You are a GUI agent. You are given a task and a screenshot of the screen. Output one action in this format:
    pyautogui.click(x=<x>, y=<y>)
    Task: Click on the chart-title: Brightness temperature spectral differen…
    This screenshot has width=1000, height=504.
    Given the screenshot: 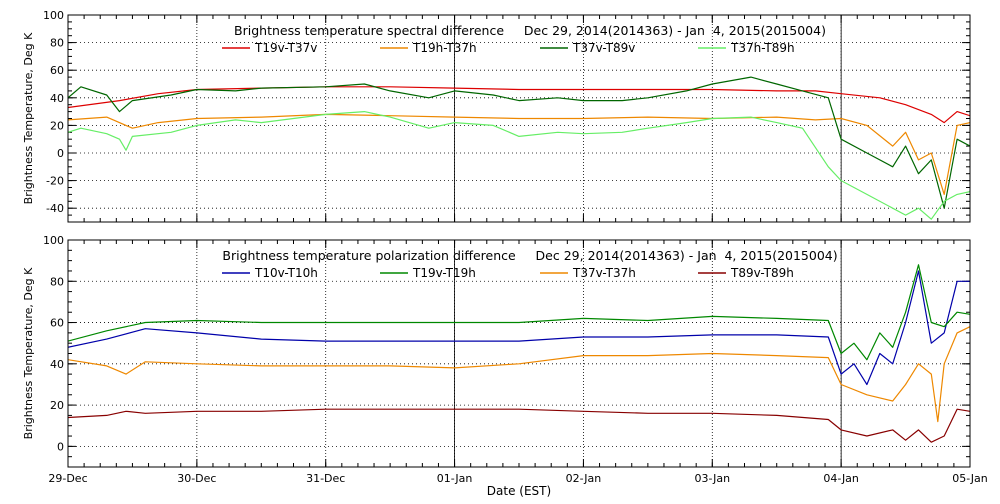 What is the action you would take?
    pyautogui.click(x=530, y=30)
    